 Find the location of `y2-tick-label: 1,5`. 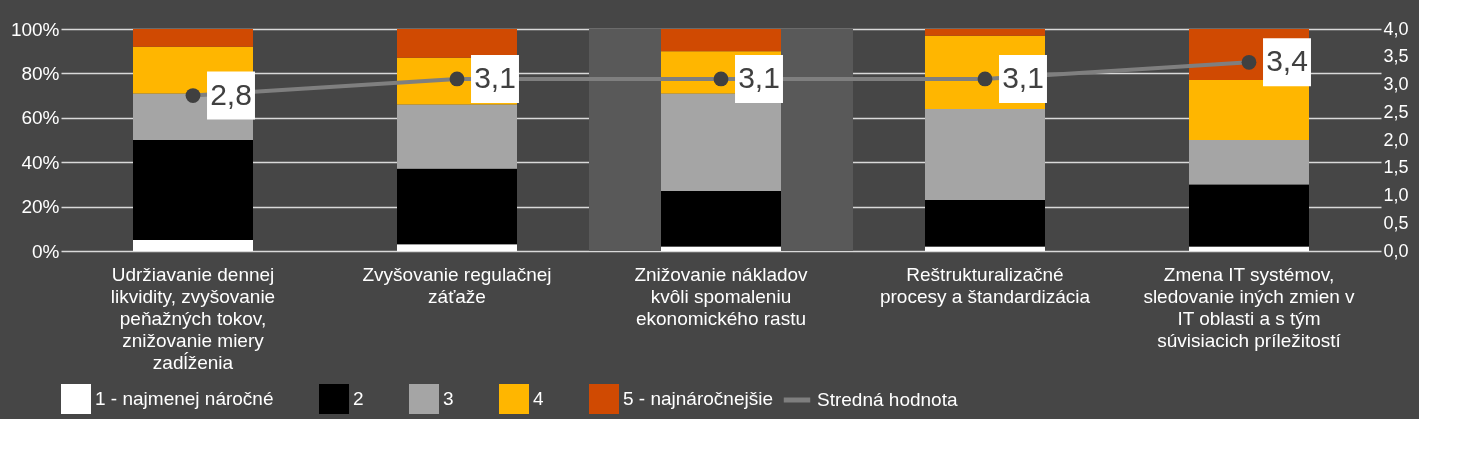

y2-tick-label: 1,5 is located at coordinates (1396, 167).